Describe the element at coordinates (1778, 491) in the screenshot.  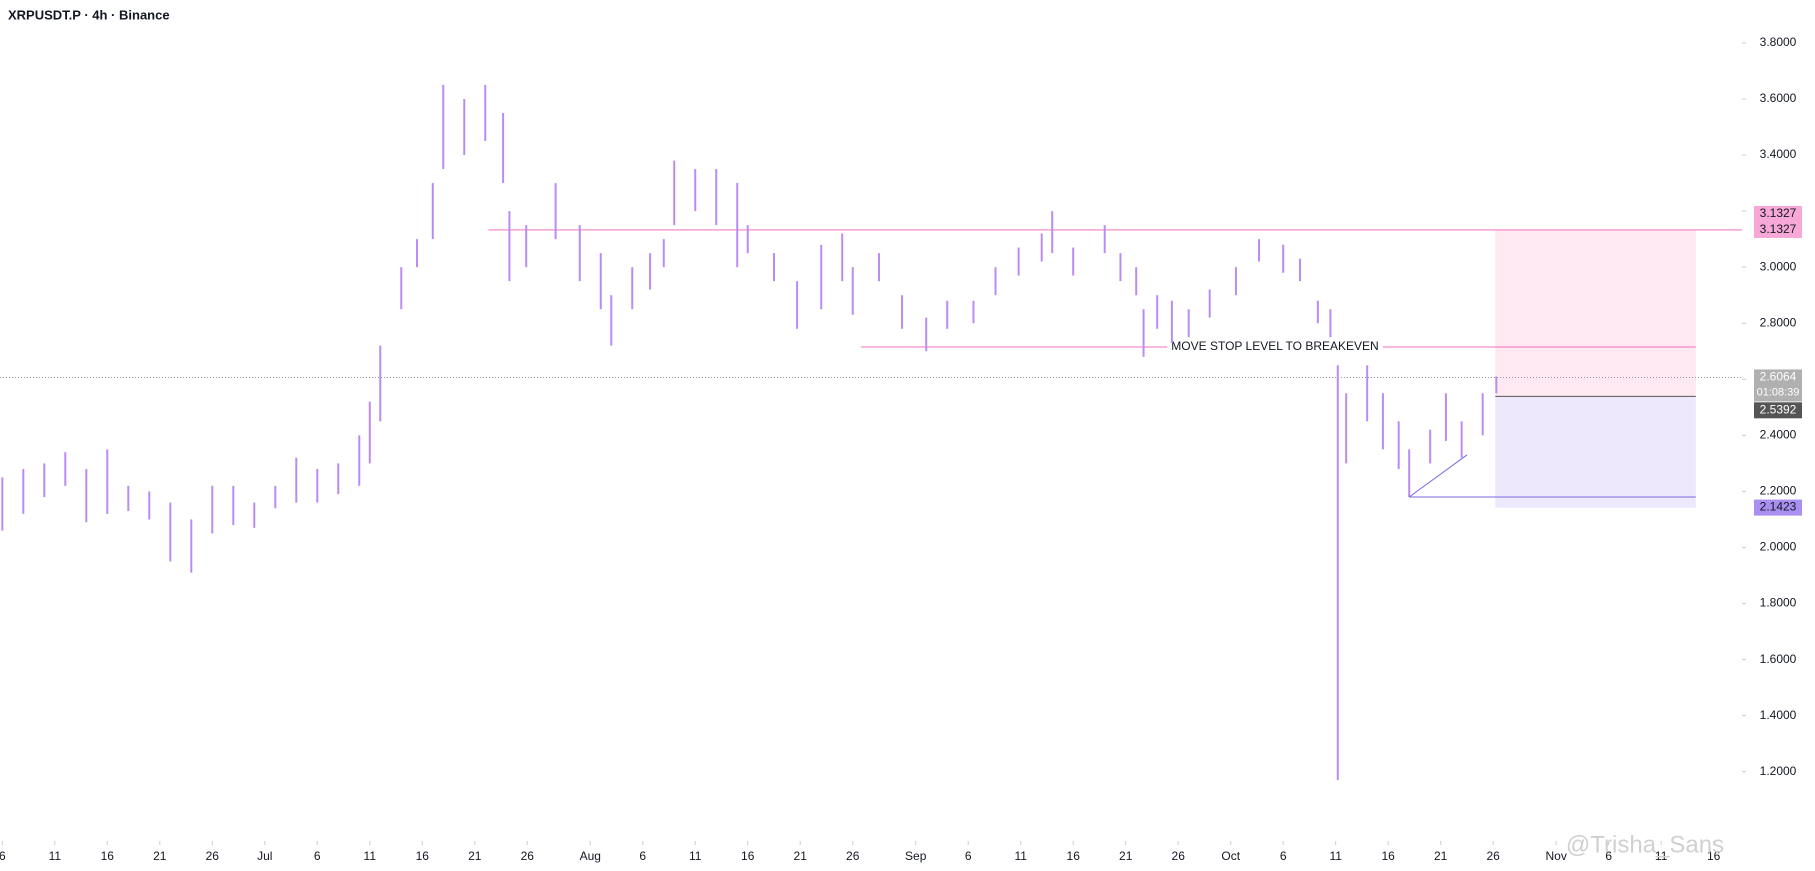
I see `y-tick-label: 2.2000` at that location.